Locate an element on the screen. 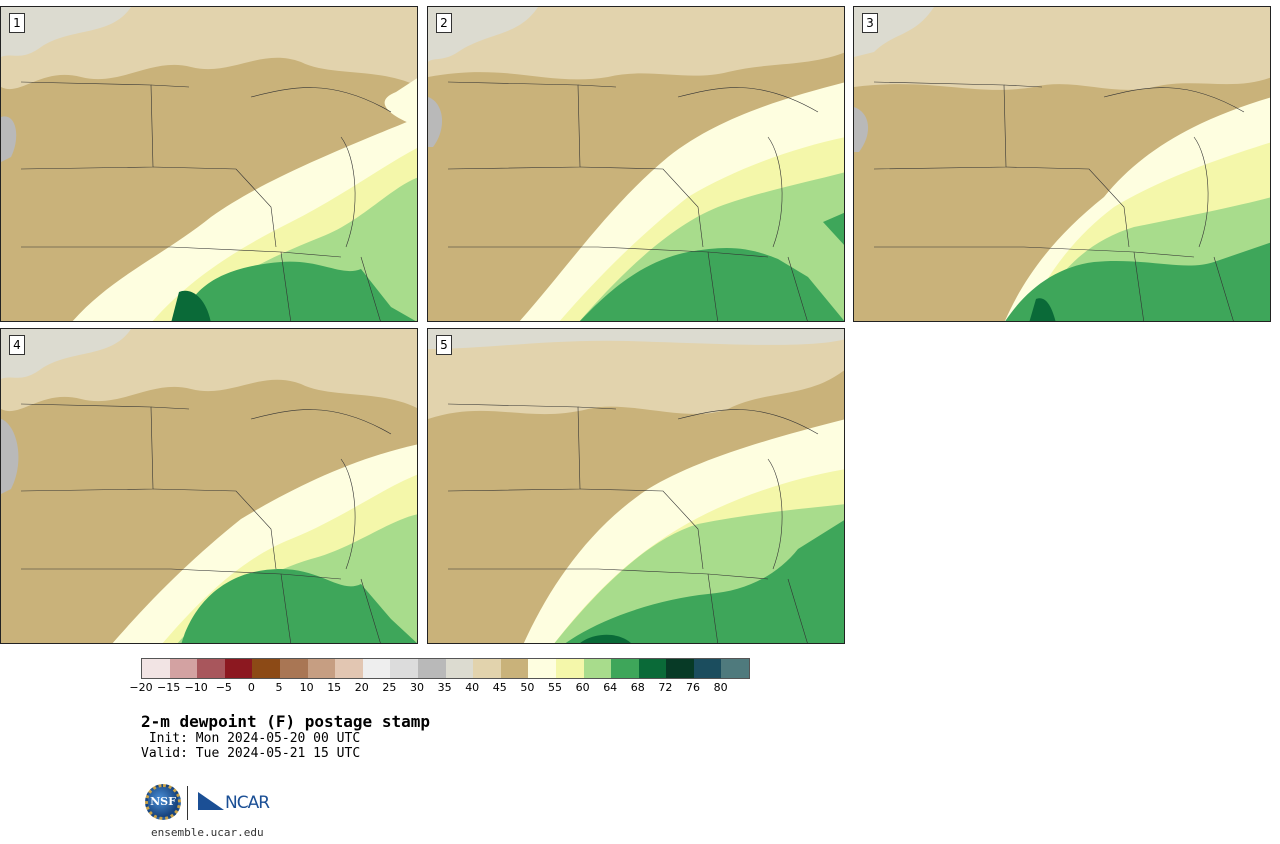  ensemble-member-4-map: 4 is located at coordinates (209, 486).